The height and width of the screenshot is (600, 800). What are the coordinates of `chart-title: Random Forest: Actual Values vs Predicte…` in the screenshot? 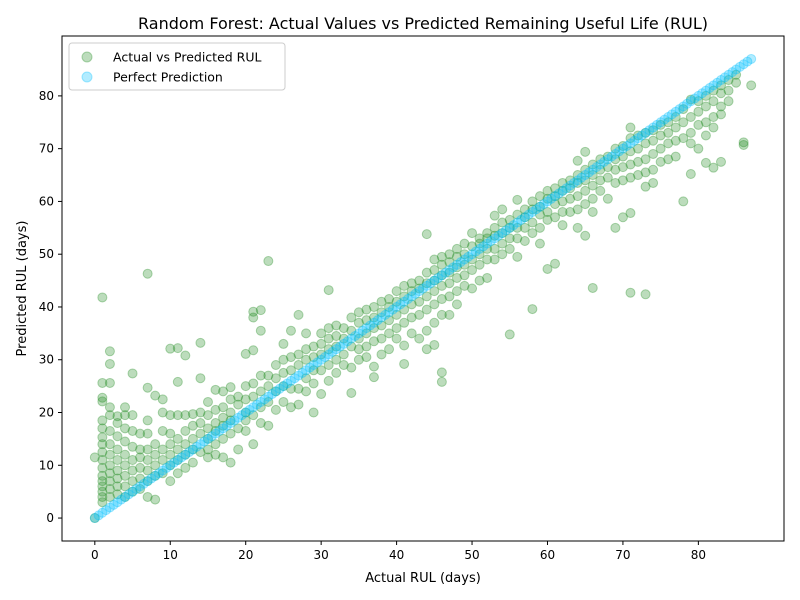 It's located at (423, 23).